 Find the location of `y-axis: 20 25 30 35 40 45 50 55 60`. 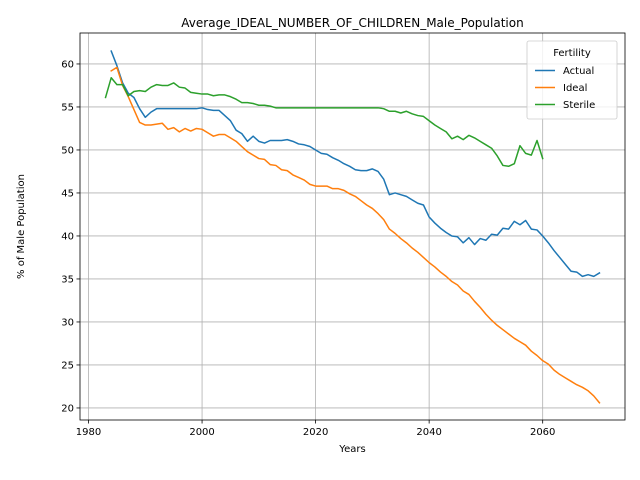

y-axis: 20 25 30 35 40 45 50 55 60 is located at coordinates (70, 236).